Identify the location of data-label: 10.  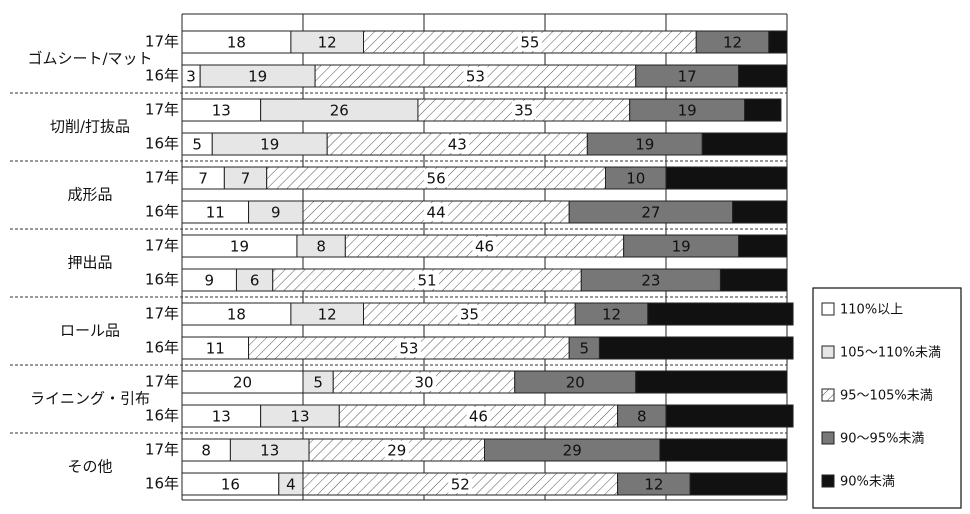
(635, 179).